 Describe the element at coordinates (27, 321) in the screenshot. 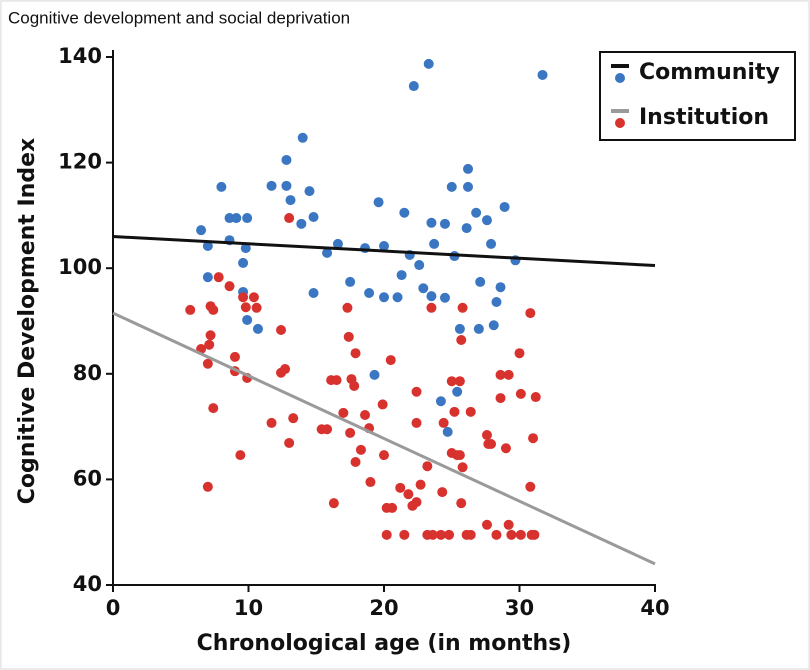

I see `y-axis-label: Cognitive Development Index` at that location.